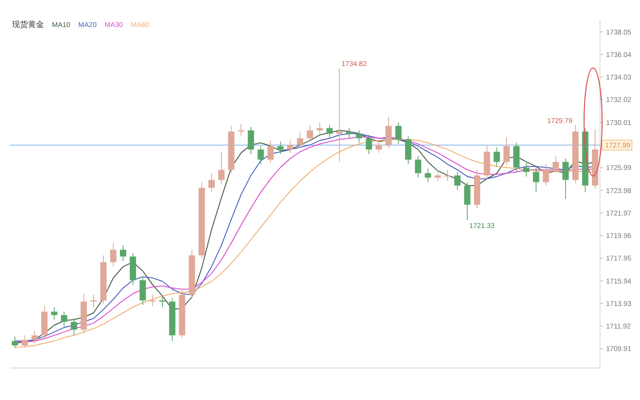  Describe the element at coordinates (28, 24) in the screenshot. I see `chart-title: 现货黄金` at that location.